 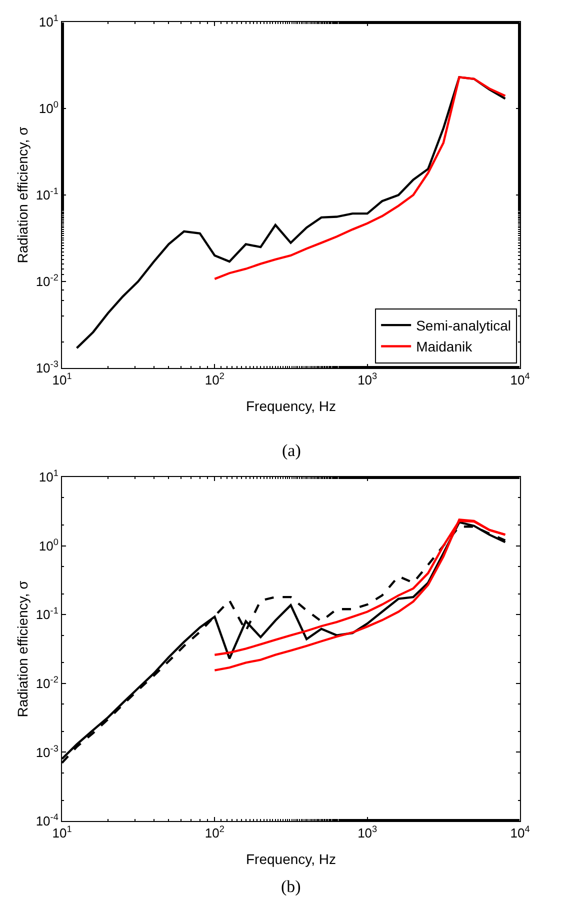 What do you see at coordinates (47, 751) in the screenshot?
I see `y-tick-label: 10$^{-3}$` at bounding box center [47, 751].